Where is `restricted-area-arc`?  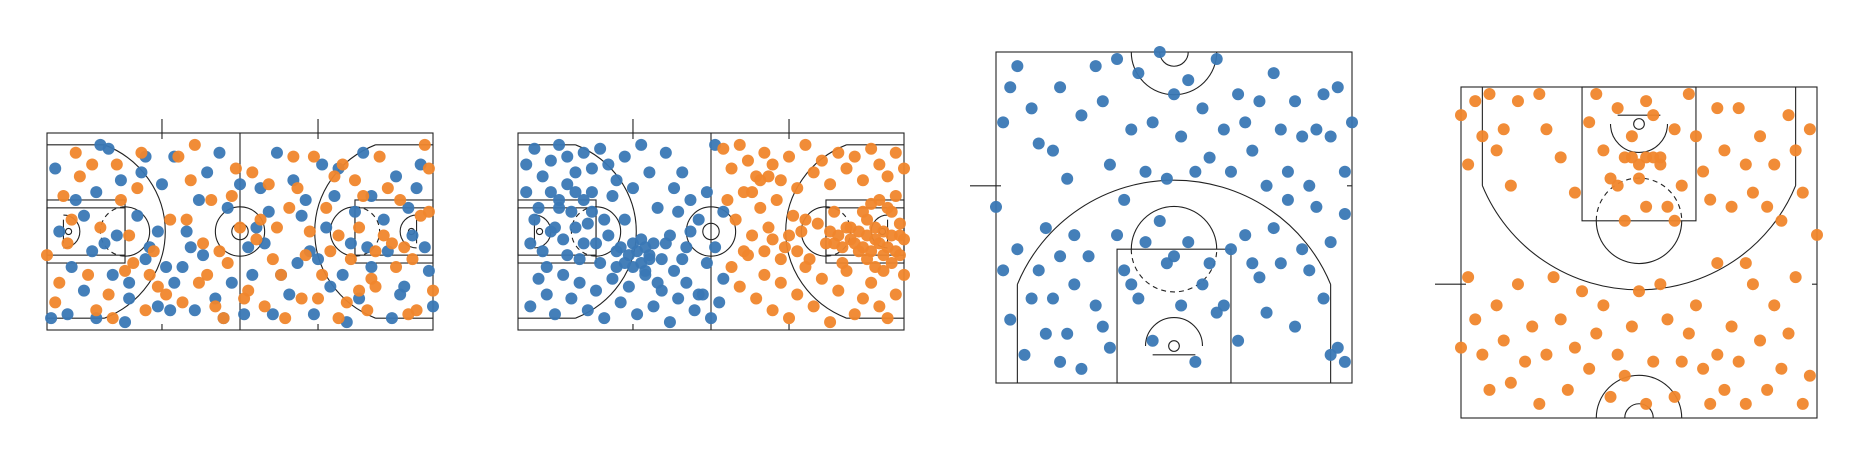
restricted-area-arc is located at coordinates (1174, 332).